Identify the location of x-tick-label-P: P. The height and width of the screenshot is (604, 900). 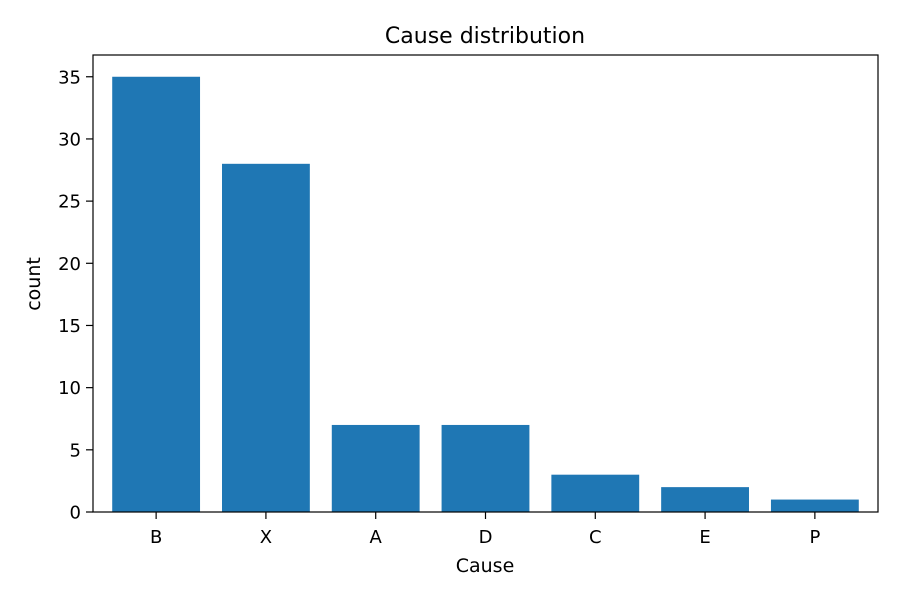
(814, 537).